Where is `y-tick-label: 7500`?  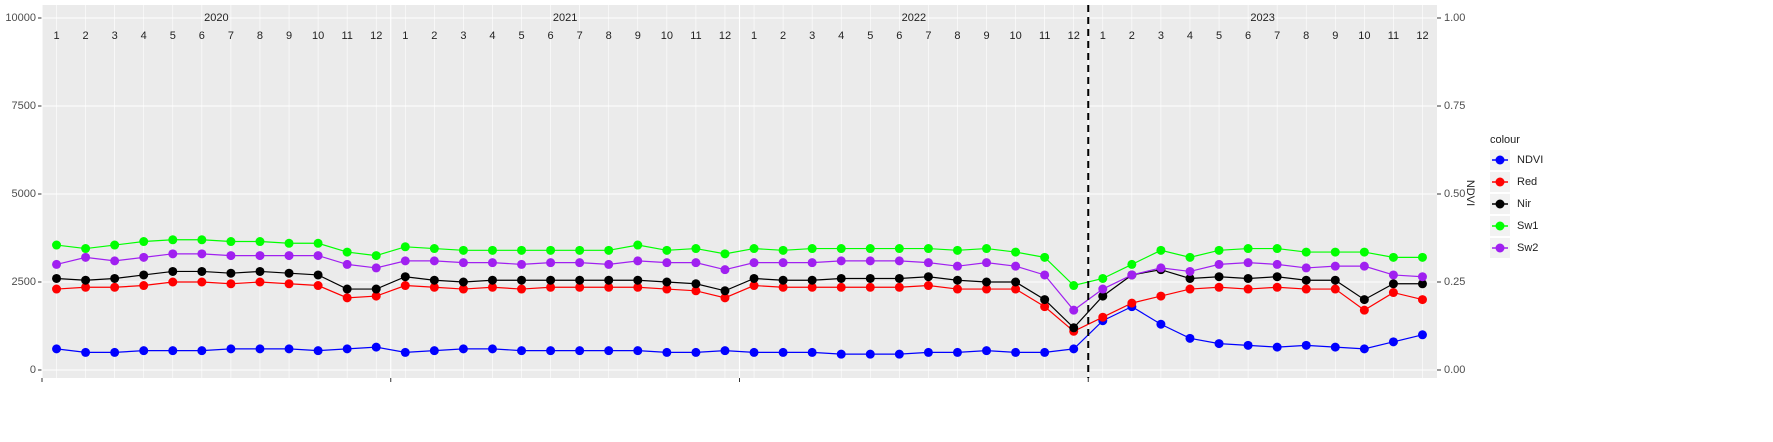 y-tick-label: 7500 is located at coordinates (24, 106).